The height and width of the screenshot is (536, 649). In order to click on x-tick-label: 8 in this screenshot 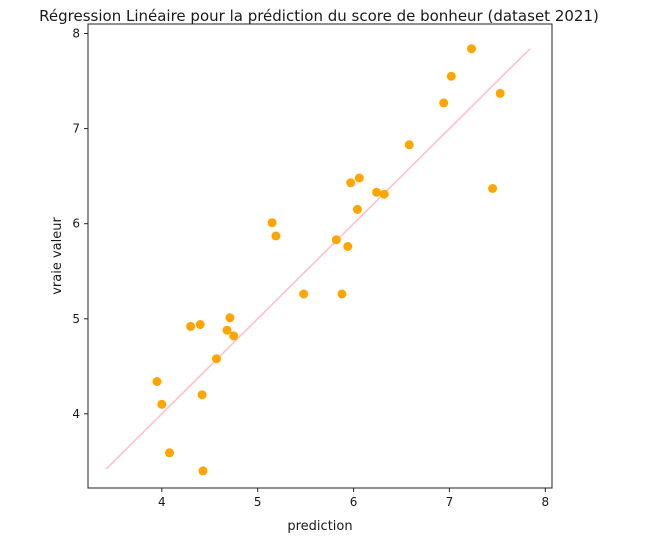, I will do `click(545, 502)`.